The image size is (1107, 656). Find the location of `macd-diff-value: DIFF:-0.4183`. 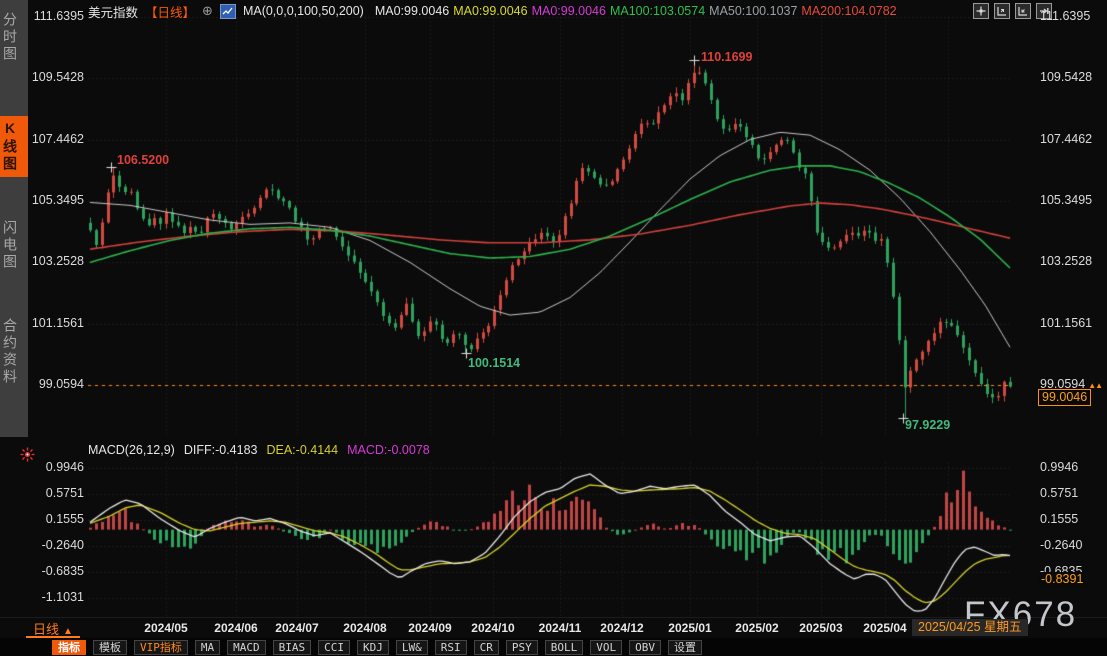

macd-diff-value: DIFF:-0.4183 is located at coordinates (220, 450).